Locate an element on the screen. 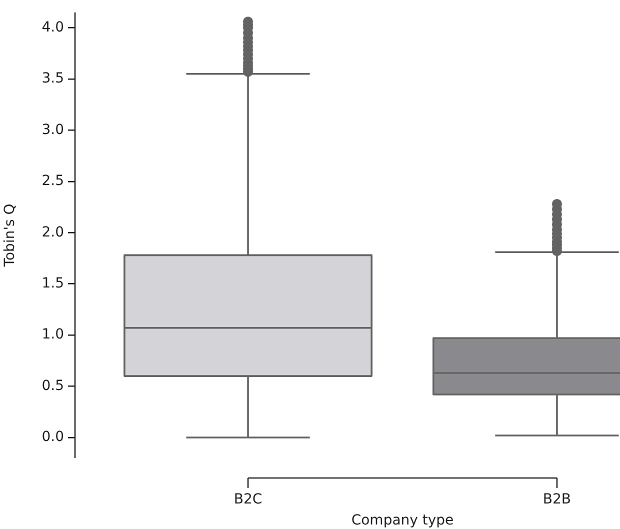  y-tick-label: 1.5 is located at coordinates (53, 284).